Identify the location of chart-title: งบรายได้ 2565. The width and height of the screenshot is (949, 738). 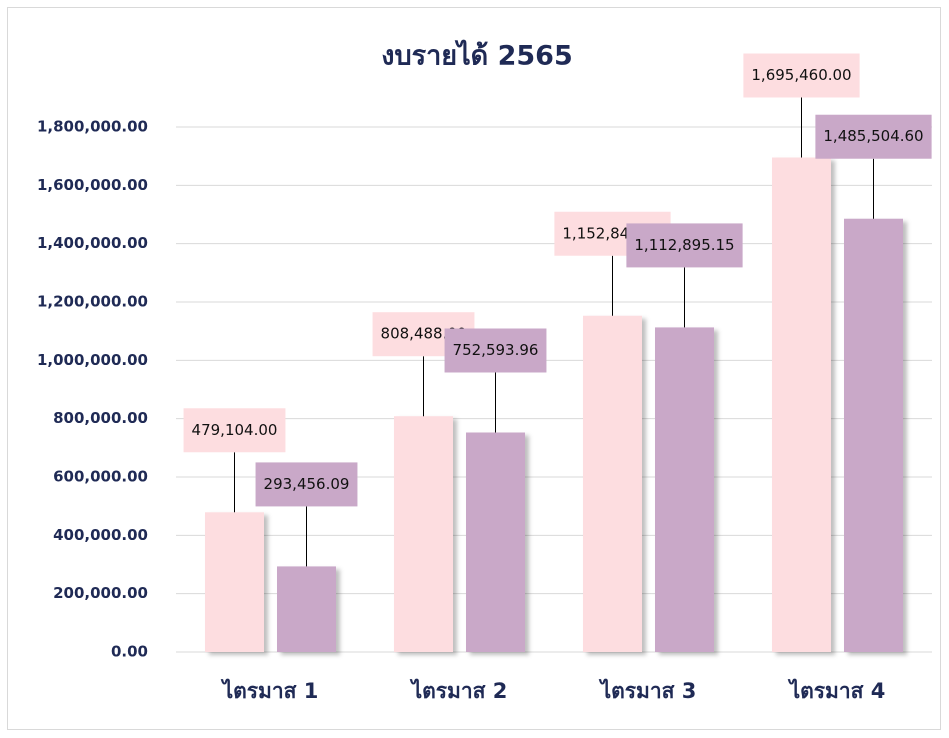
(476, 56).